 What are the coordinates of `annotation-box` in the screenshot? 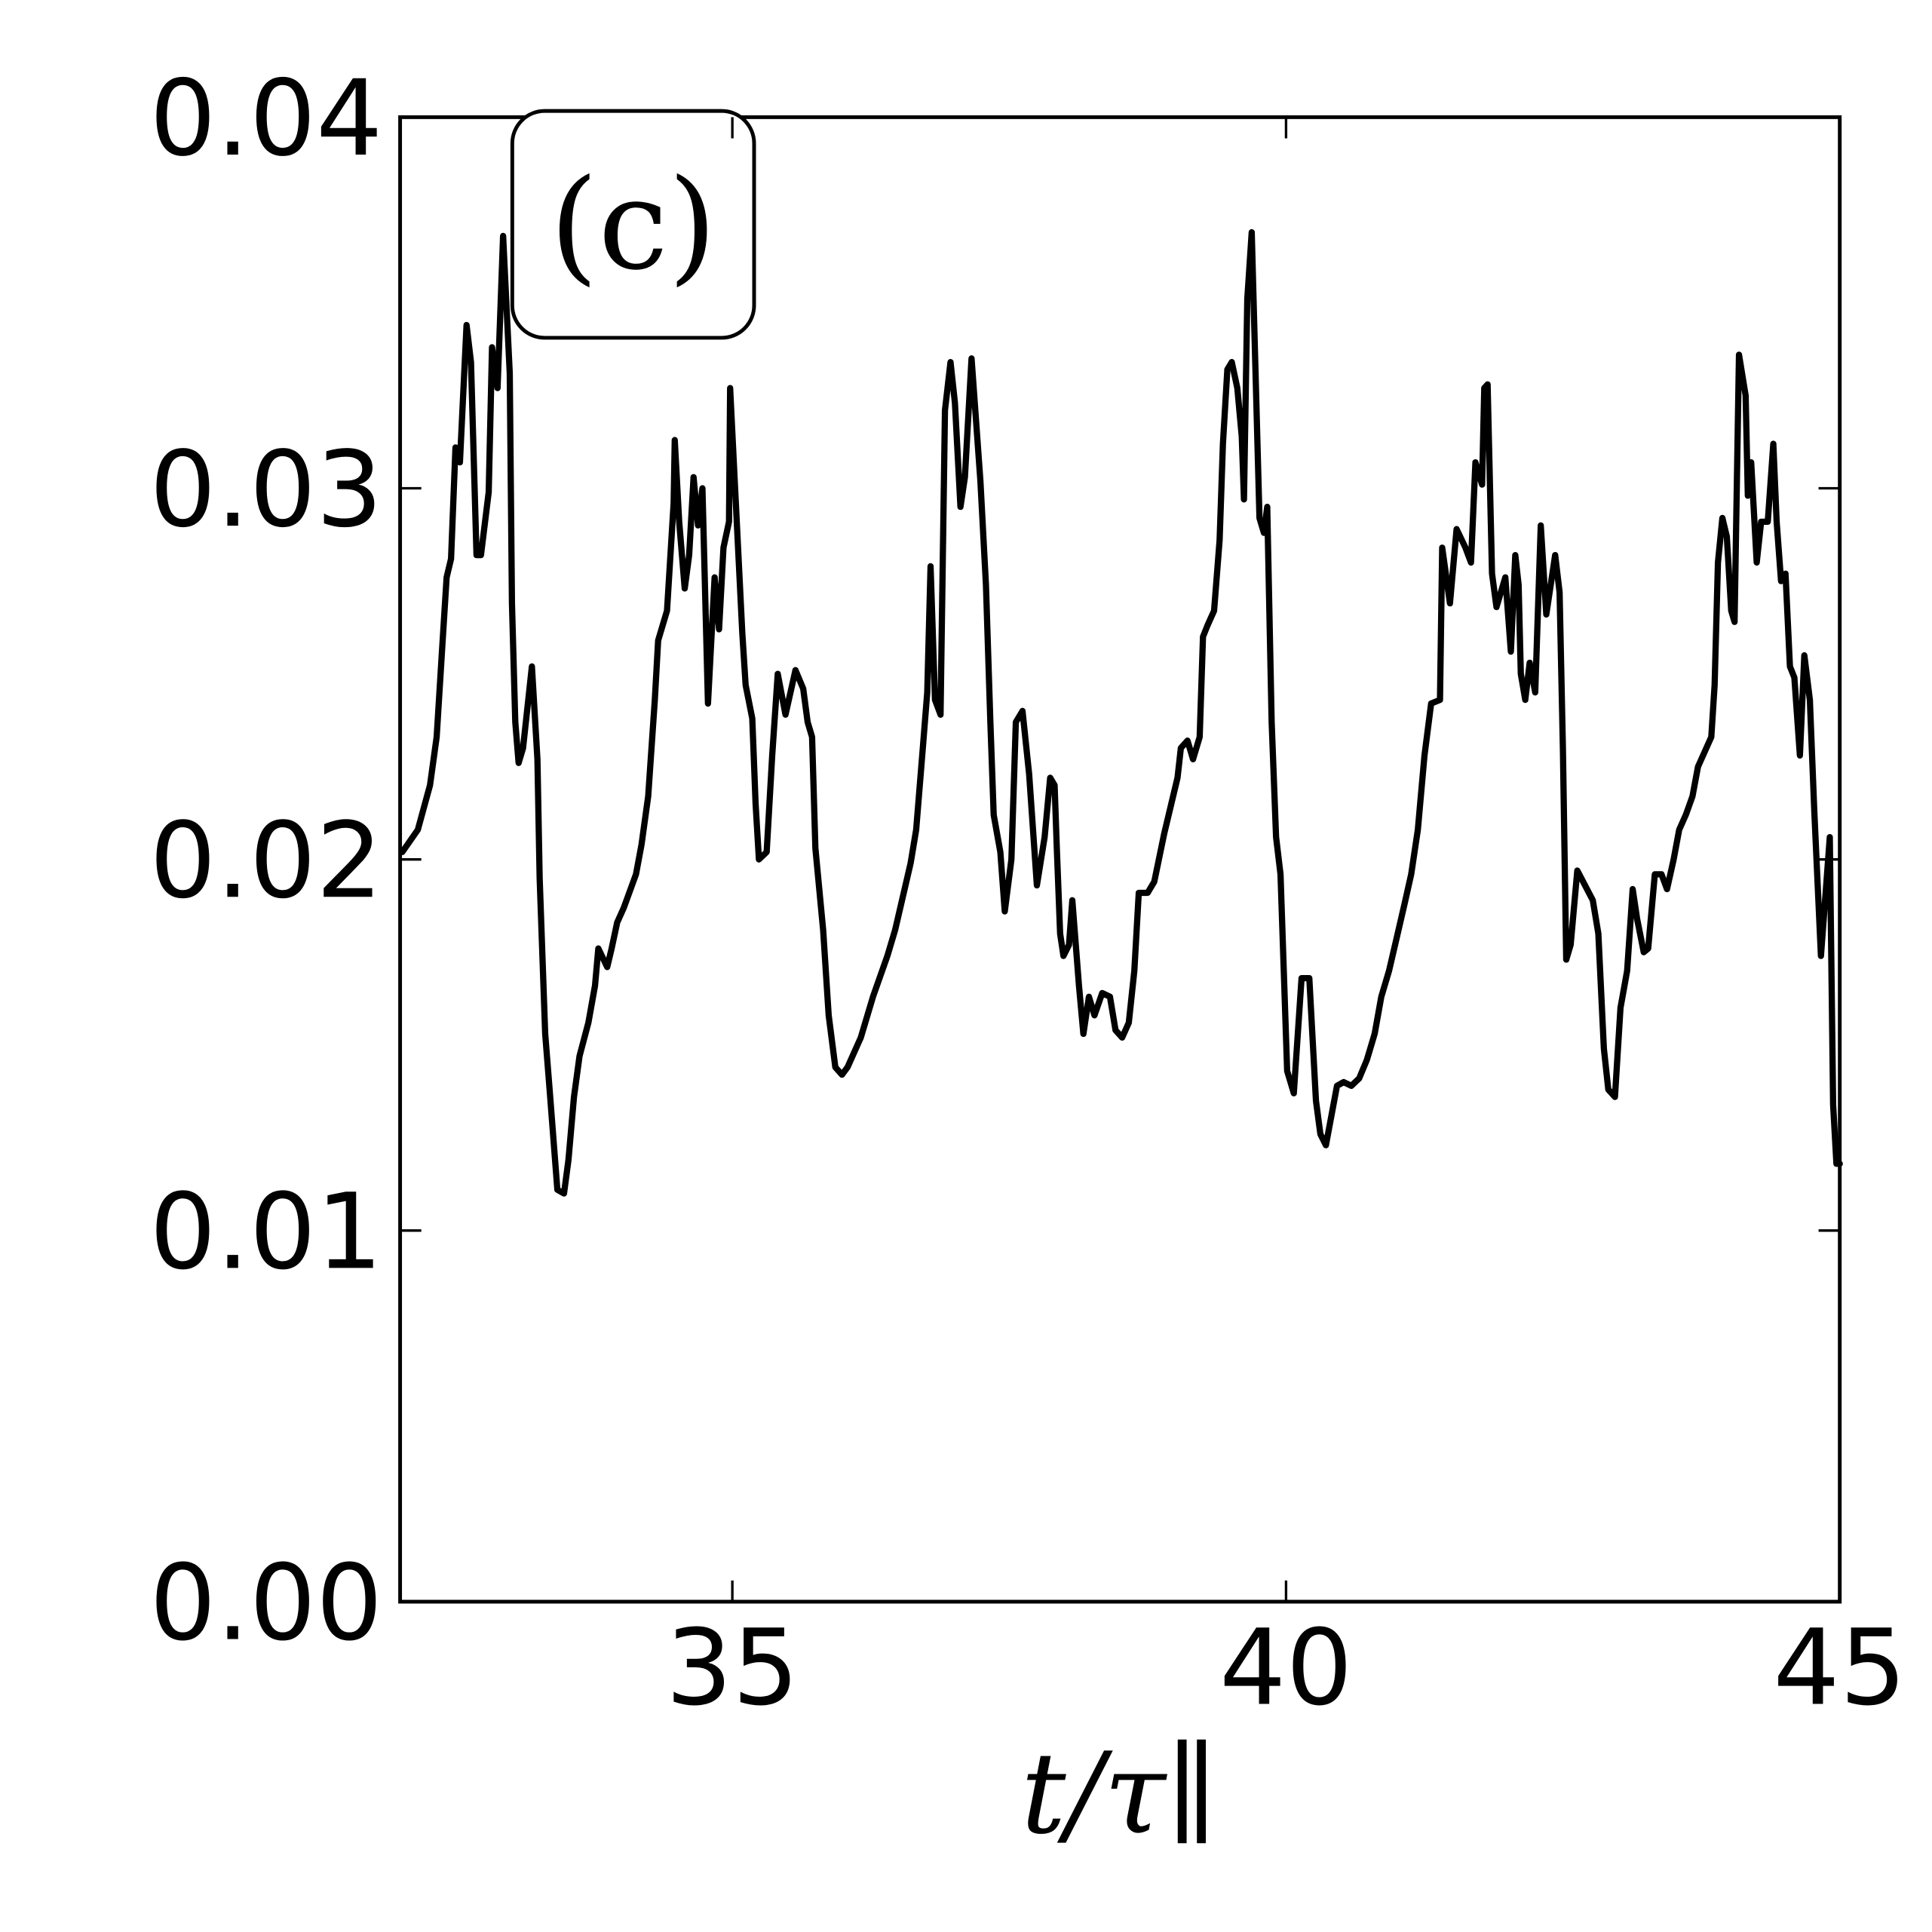 It's located at (633, 224).